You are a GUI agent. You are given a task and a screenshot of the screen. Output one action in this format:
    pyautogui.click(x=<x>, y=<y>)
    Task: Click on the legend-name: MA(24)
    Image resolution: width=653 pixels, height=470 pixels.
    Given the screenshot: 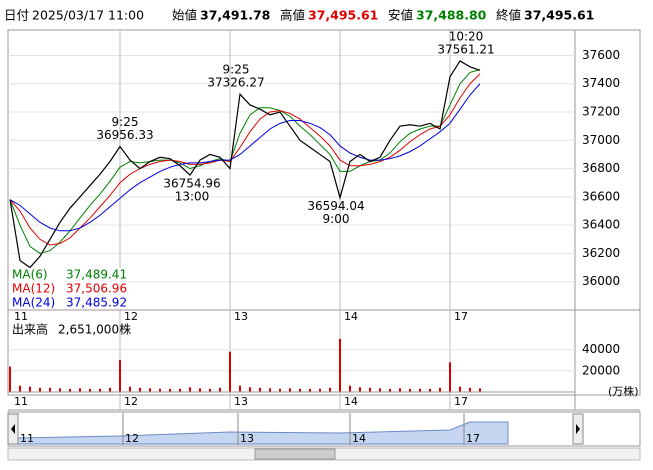 What is the action you would take?
    pyautogui.click(x=33, y=303)
    